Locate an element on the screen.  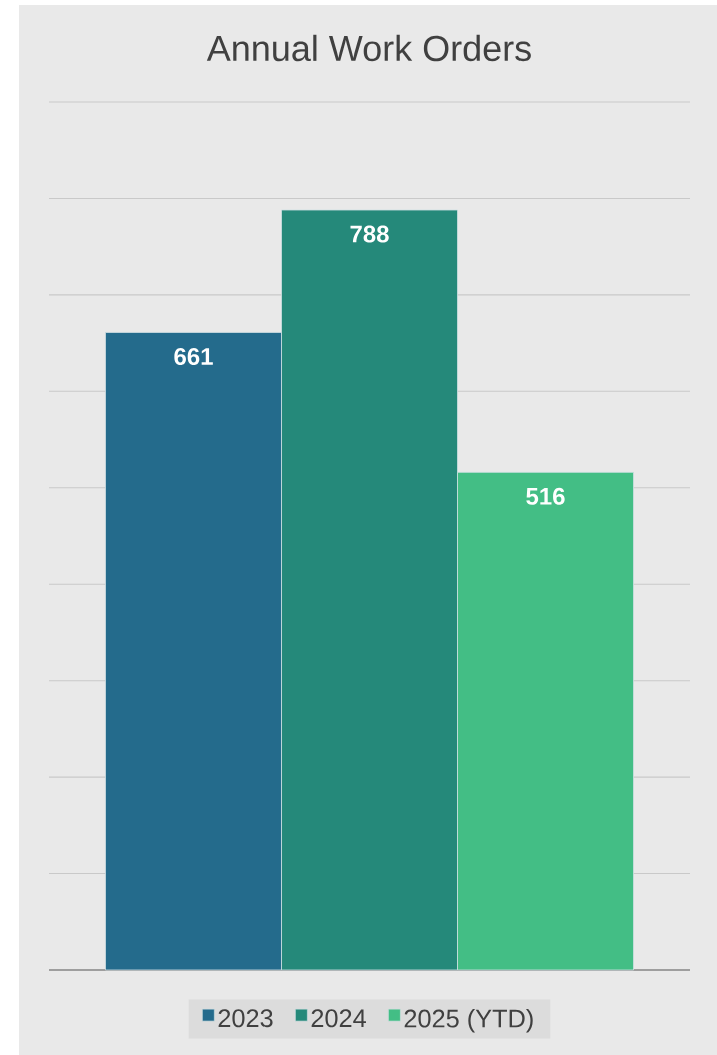
legend-label: 2024 is located at coordinates (338, 1018).